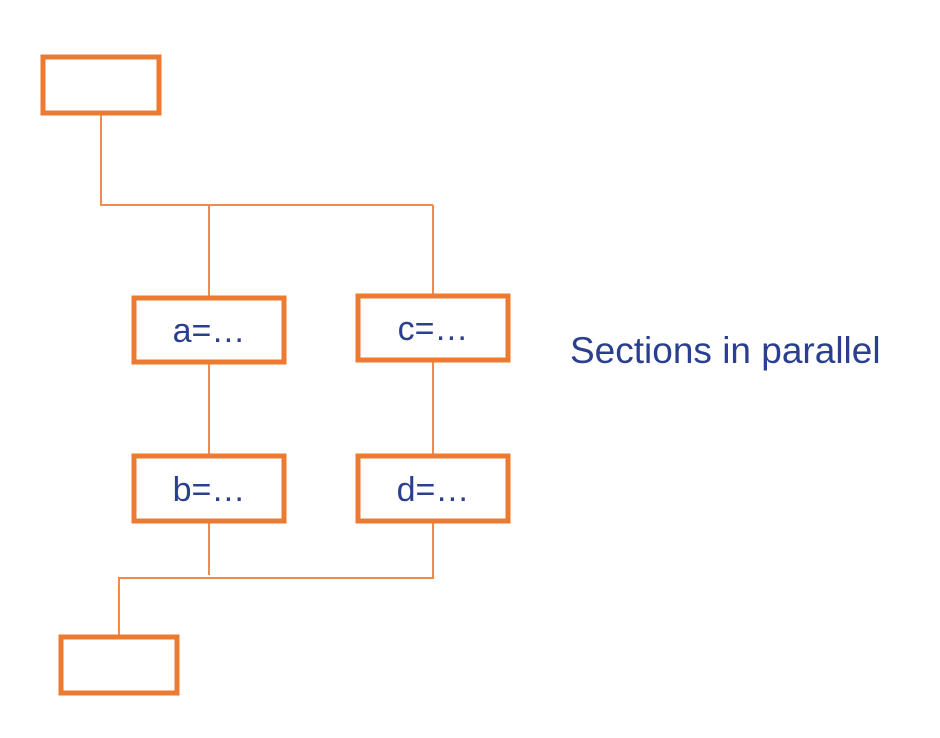 This screenshot has height=738, width=940. I want to click on end-node-box, so click(119, 665).